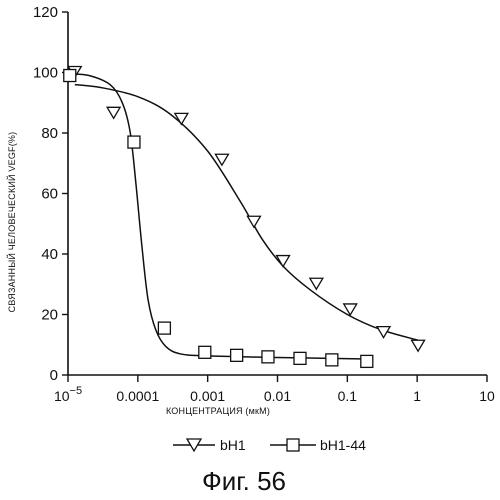  Describe the element at coordinates (277, 396) in the screenshot. I see `x-tick-label: 0.01` at that location.